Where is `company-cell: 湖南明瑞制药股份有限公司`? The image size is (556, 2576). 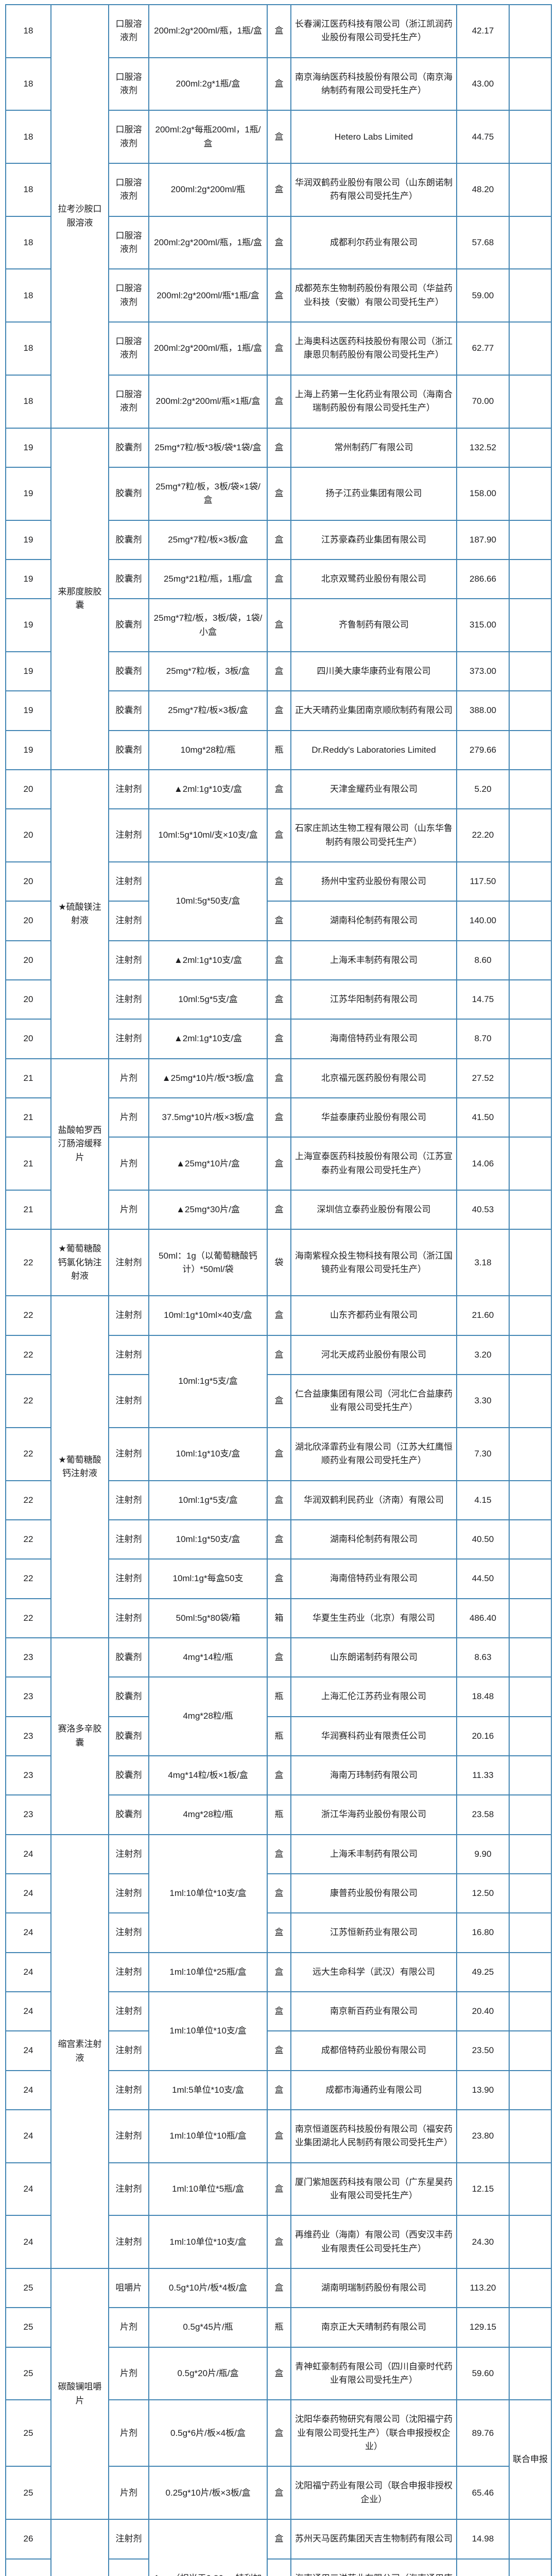
company-cell: 湖南明瑞制药股份有限公司 is located at coordinates (373, 2289).